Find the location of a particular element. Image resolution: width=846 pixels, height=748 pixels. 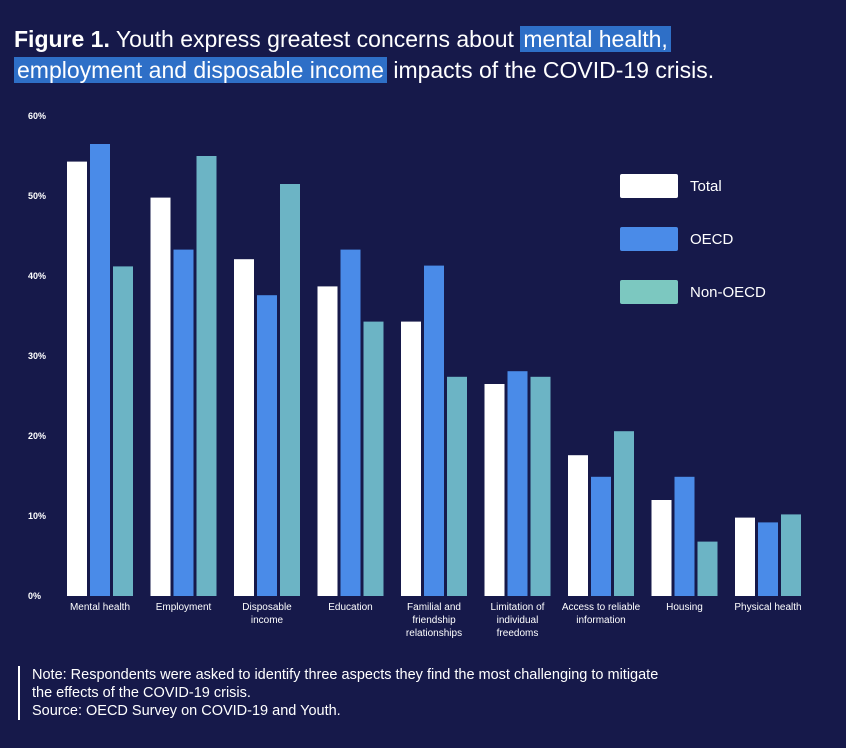

title-text: Youth express greatest concerns about is located at coordinates (314, 39).